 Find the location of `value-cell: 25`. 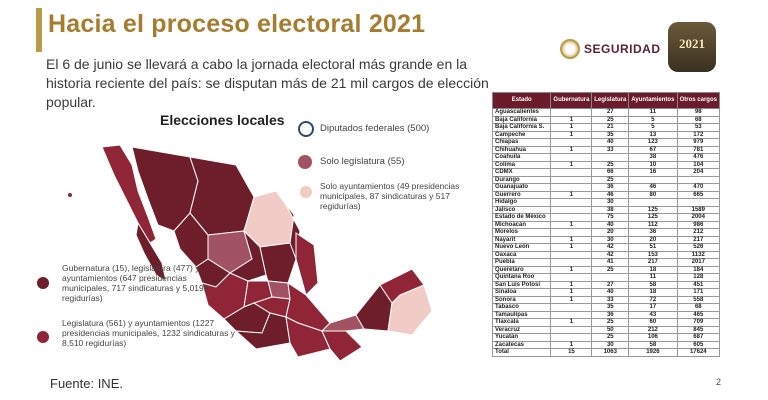

value-cell: 25 is located at coordinates (610, 269).